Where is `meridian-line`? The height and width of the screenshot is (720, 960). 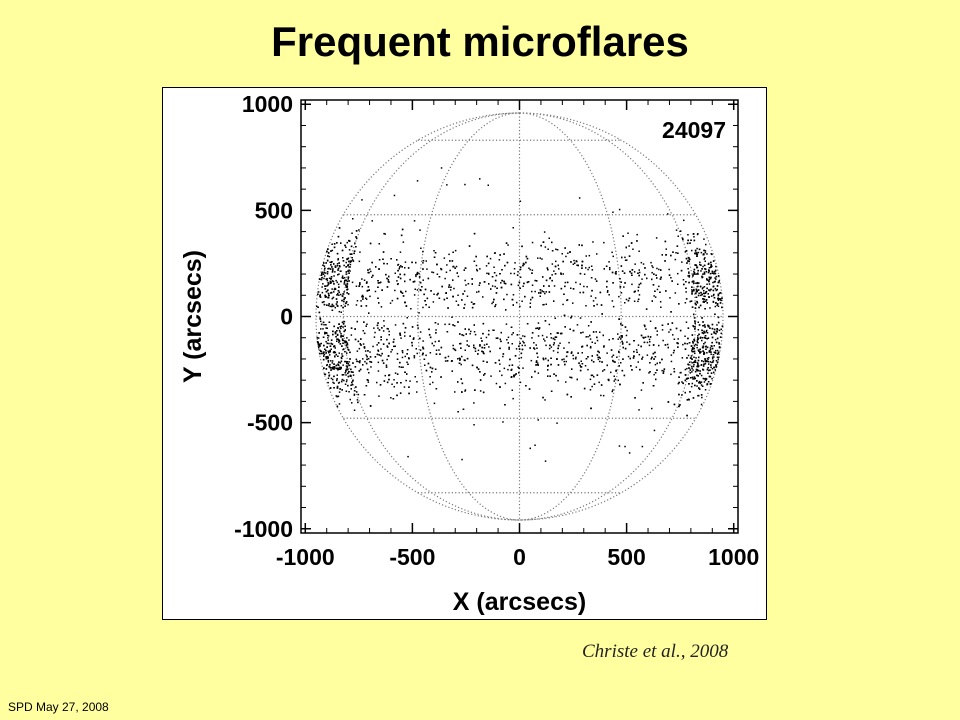
meridian-line is located at coordinates (468, 316).